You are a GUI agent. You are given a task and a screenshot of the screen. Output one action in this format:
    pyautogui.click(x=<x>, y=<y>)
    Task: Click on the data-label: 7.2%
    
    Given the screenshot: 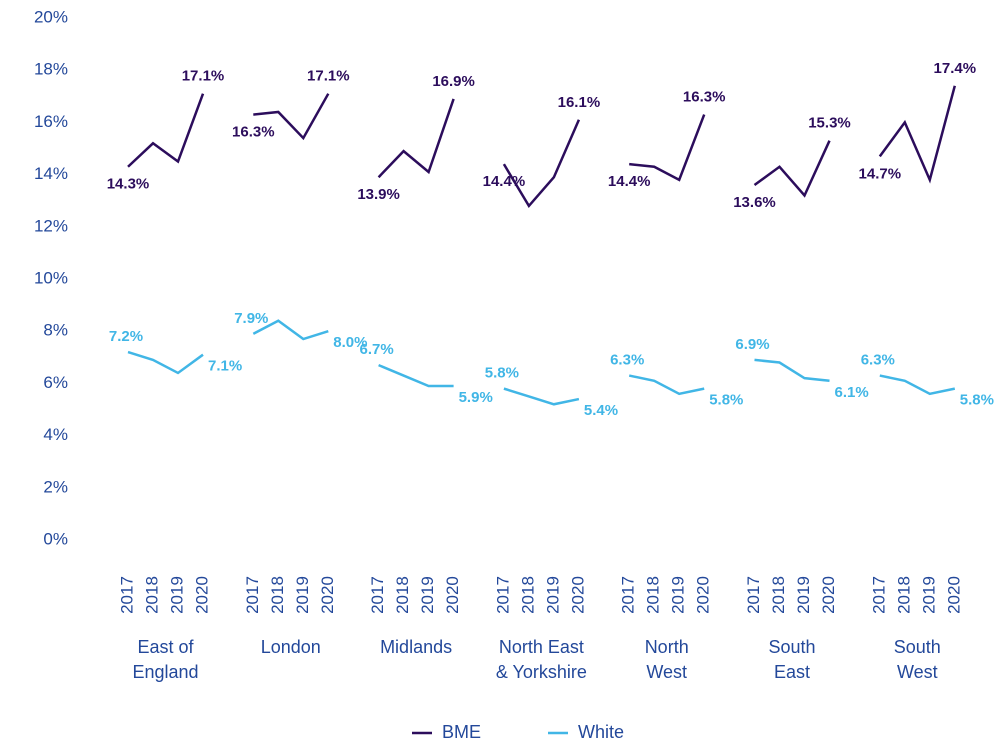 What is the action you would take?
    pyautogui.click(x=126, y=336)
    